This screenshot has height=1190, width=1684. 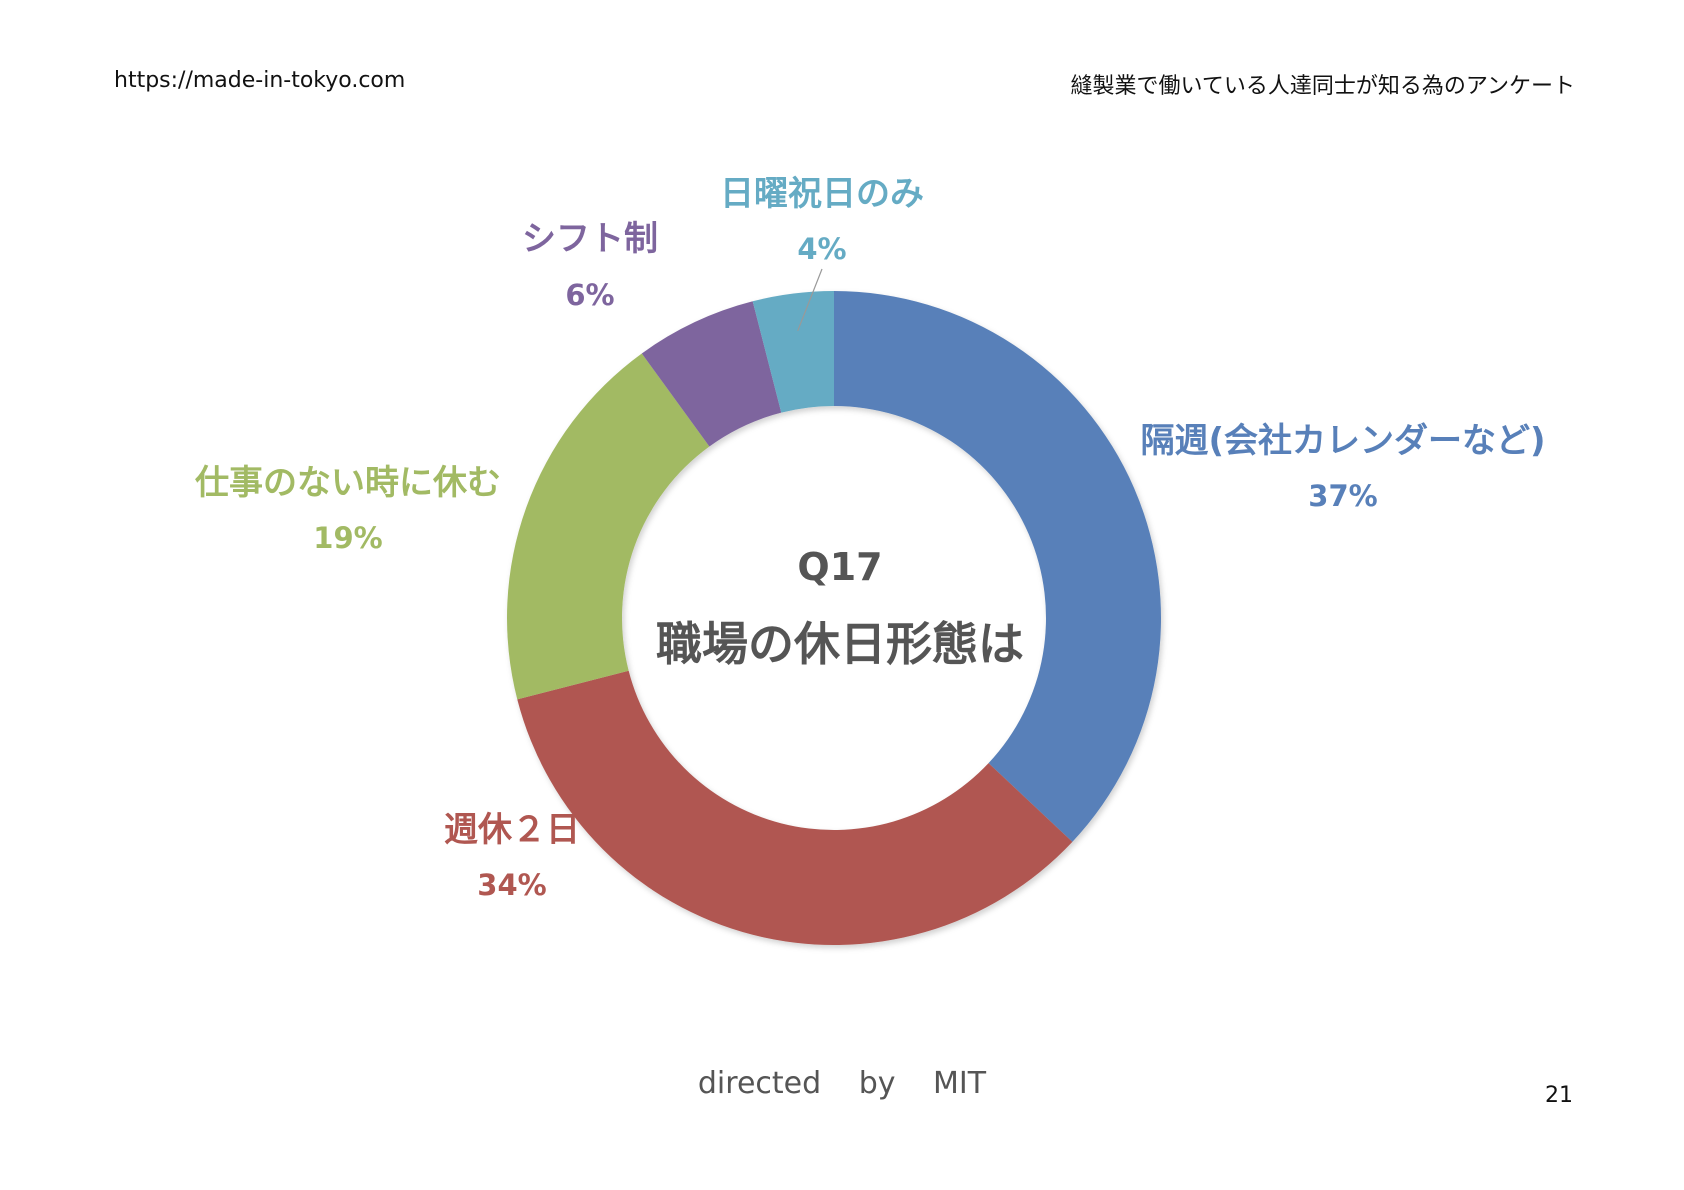 I want to click on slice-value-3: 19%, so click(x=347, y=538).